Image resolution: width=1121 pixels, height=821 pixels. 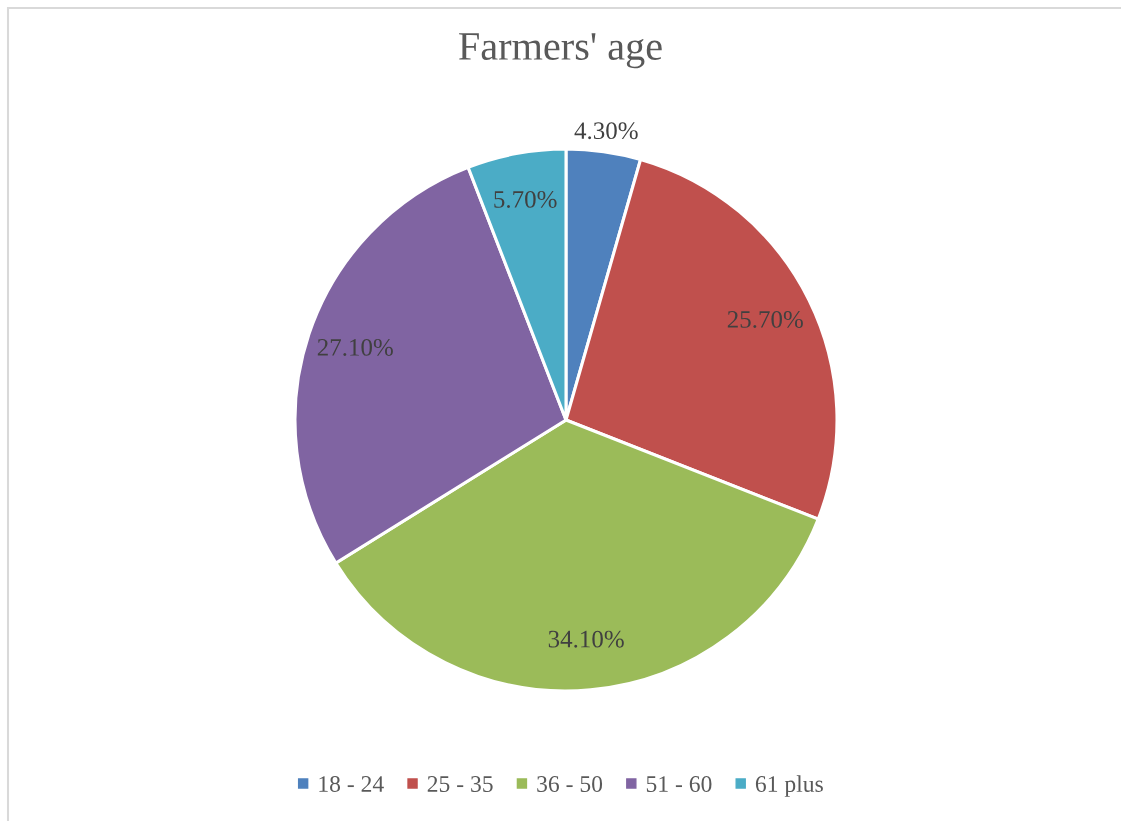 I want to click on legend-label: 18 - 24, so click(x=351, y=784).